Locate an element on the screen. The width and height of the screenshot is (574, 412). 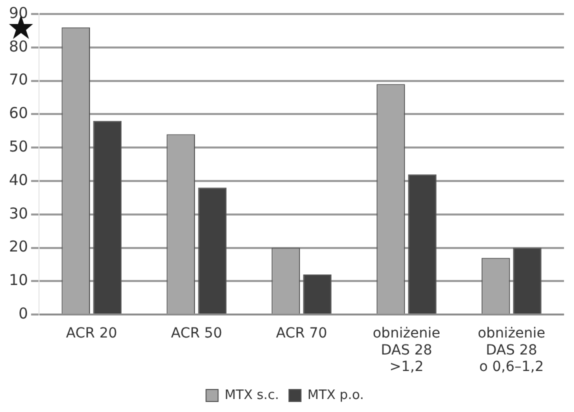
y-tick-label: 90 is located at coordinates (18, 13).